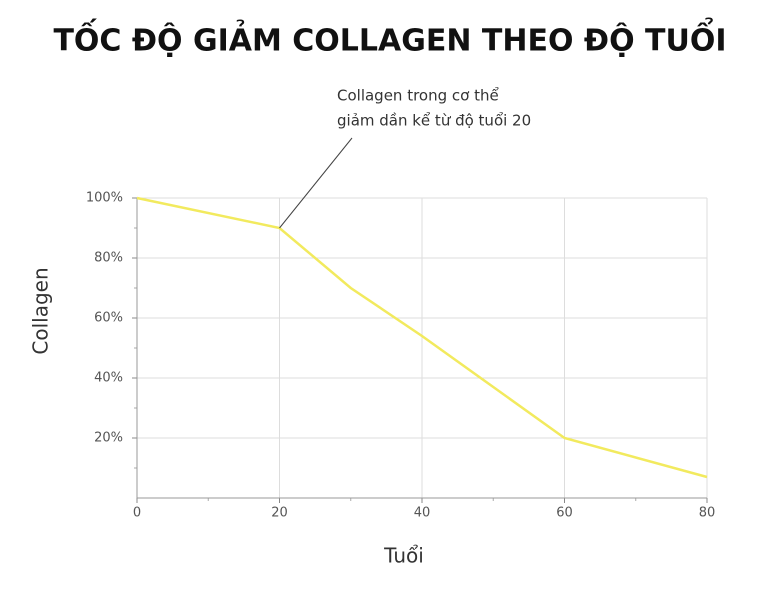 The height and width of the screenshot is (596, 780). What do you see at coordinates (108, 258) in the screenshot?
I see `y-tick-label: 80%` at bounding box center [108, 258].